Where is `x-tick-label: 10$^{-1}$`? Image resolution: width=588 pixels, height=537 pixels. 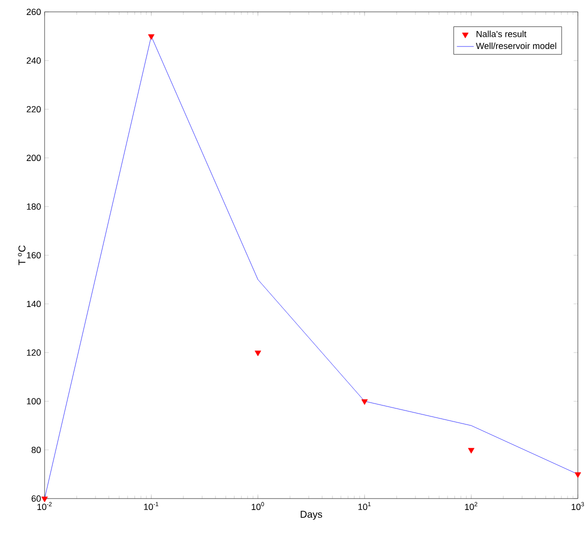 x-tick-label: 10$^{-1}$ is located at coordinates (151, 506).